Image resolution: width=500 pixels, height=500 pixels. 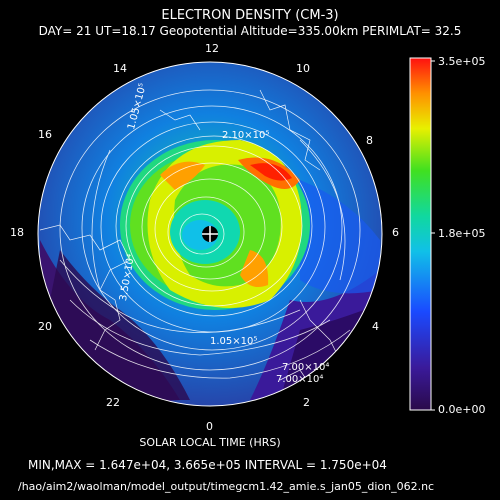 What do you see at coordinates (234, 341) in the screenshot?
I see `contour-label-1: 1.05×10⁵` at bounding box center [234, 341].